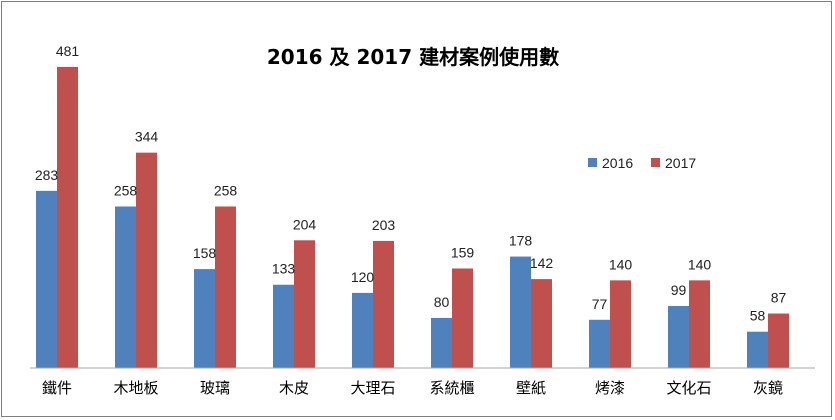  Describe the element at coordinates (600, 304) in the screenshot. I see `value-label-2016-8: 77` at that location.